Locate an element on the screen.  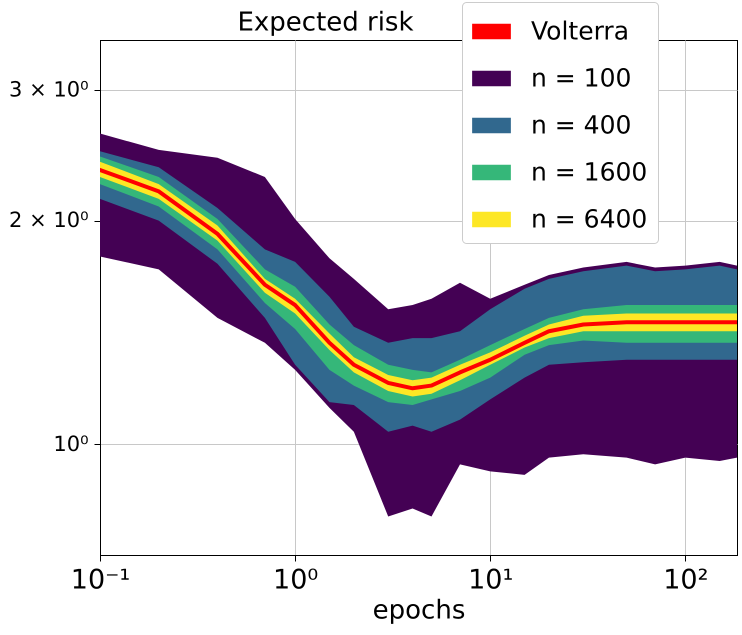
y-tick-label: 10⁰ is located at coordinates (70, 444).